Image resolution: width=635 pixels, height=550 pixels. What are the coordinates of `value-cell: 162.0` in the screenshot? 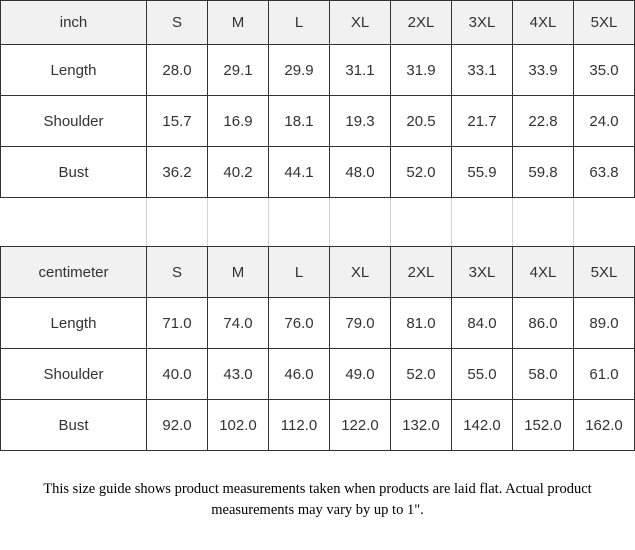 It's located at (604, 425).